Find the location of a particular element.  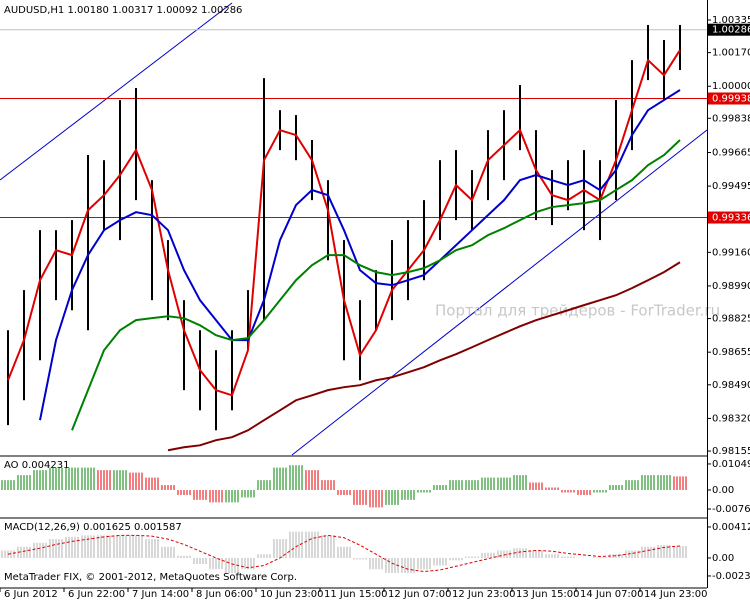

x-tick-label: 7 Jun 14:00 is located at coordinates (160, 594).